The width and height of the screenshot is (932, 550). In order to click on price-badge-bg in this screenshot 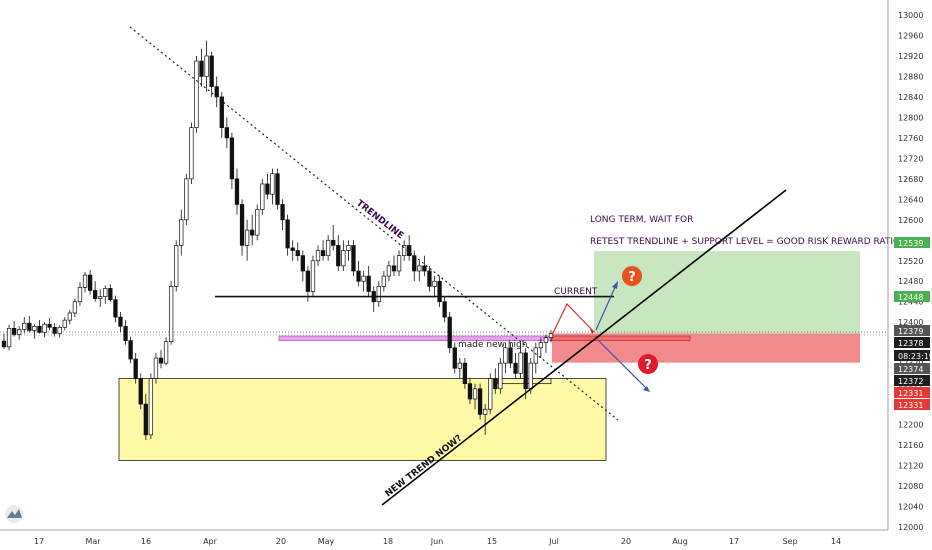, I will do `click(912, 392)`.